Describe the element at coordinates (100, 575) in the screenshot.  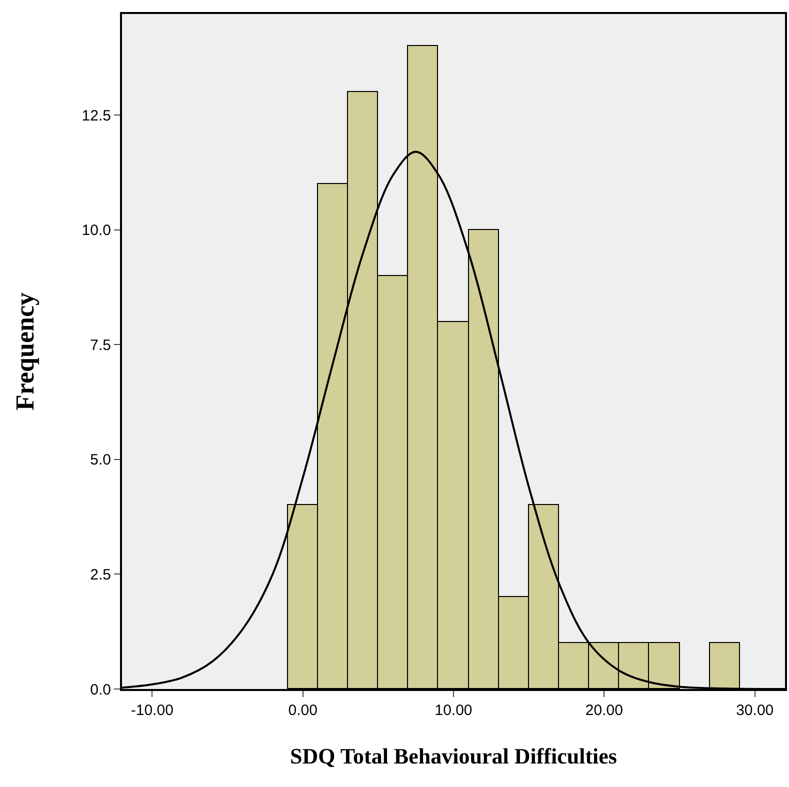
I see `y-tick-label: 2.5` at that location.